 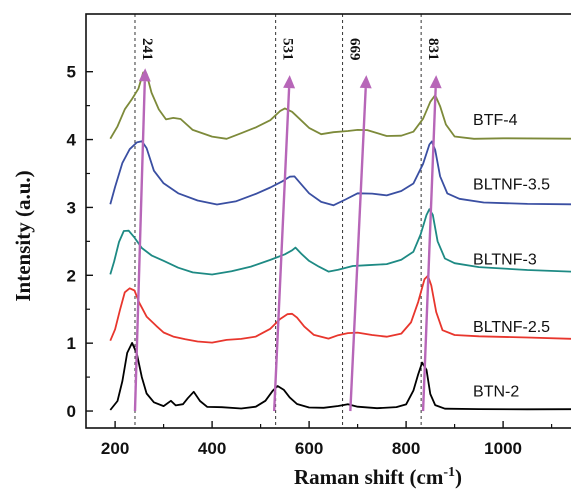 What do you see at coordinates (115, 448) in the screenshot?
I see `x-tick-label: 200` at bounding box center [115, 448].